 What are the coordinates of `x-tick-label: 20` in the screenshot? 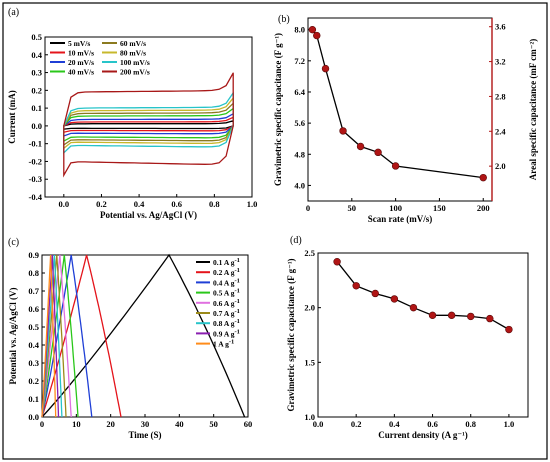 It's located at (110, 424).